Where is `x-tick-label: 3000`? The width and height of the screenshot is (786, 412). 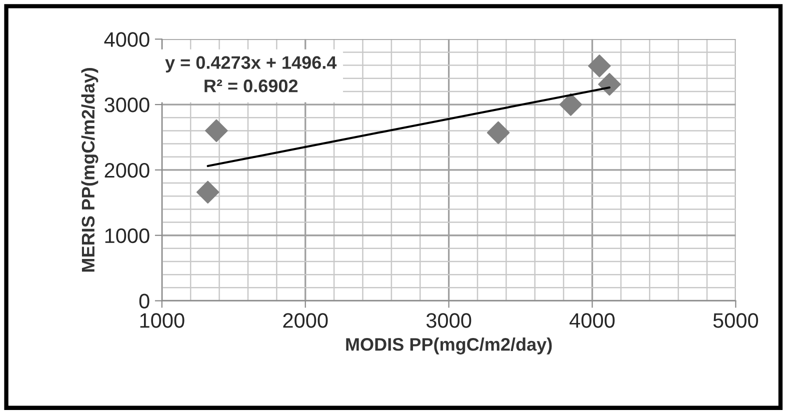 x-tick-label: 3000 is located at coordinates (449, 320).